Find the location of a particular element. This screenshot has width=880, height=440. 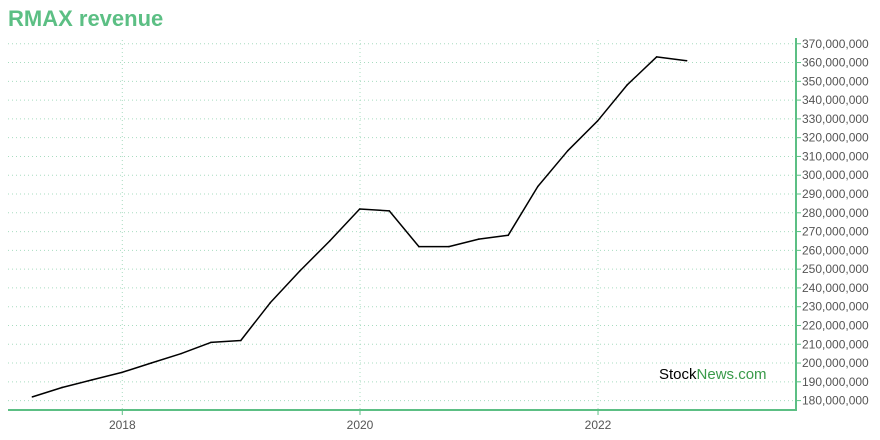

x-tick-label: 2018 is located at coordinates (122, 425).